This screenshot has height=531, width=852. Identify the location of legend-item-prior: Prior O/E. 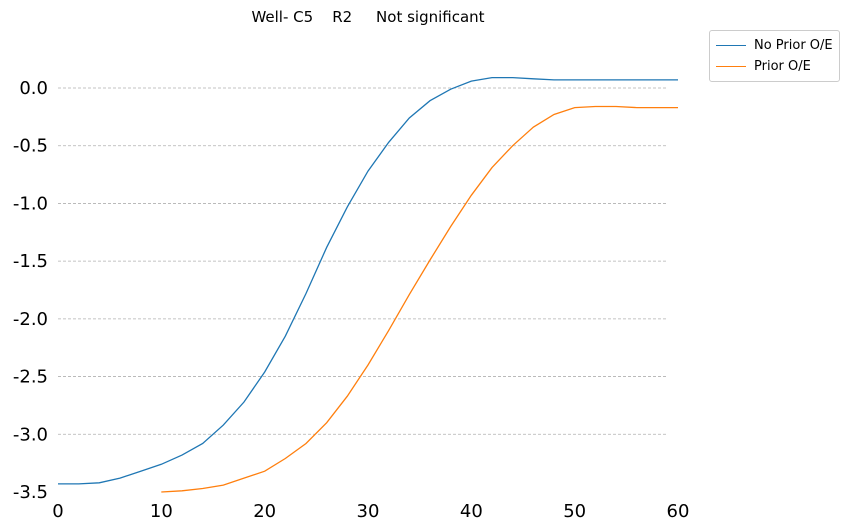
(774, 66).